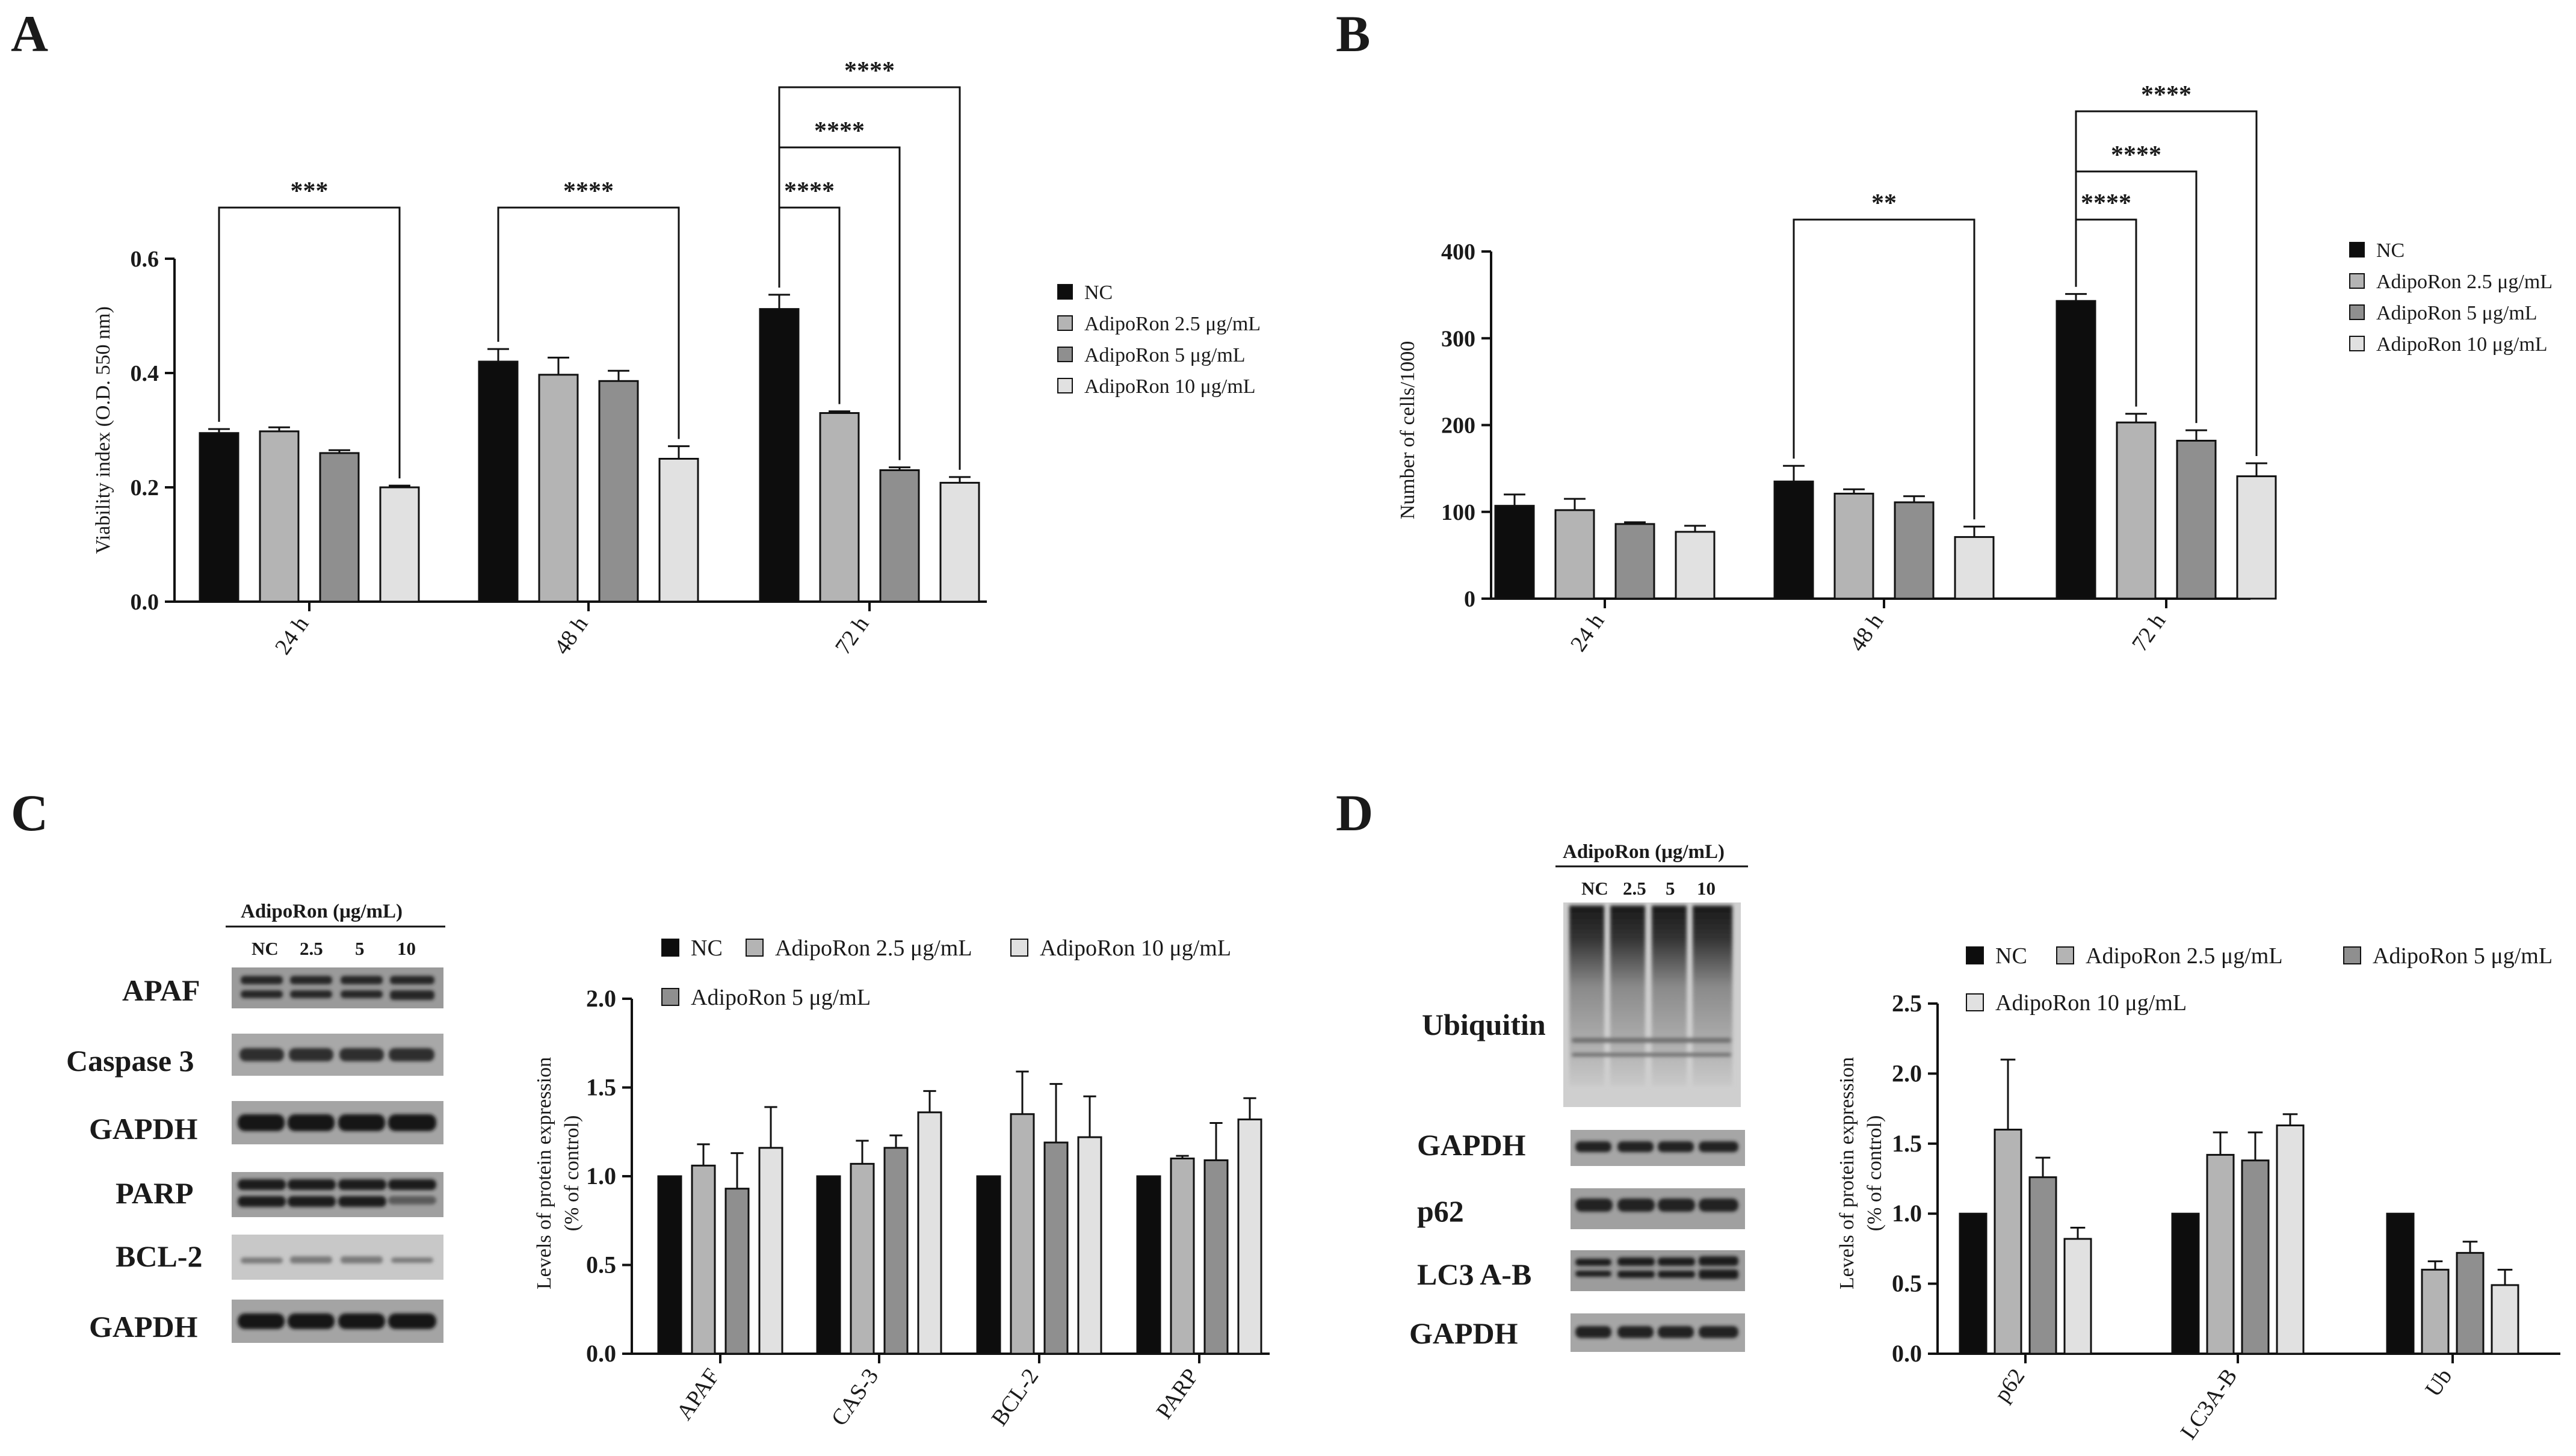 The width and height of the screenshot is (2576, 1456). What do you see at coordinates (1458, 252) in the screenshot?
I see `chart-b-y-tick-label: 400` at bounding box center [1458, 252].